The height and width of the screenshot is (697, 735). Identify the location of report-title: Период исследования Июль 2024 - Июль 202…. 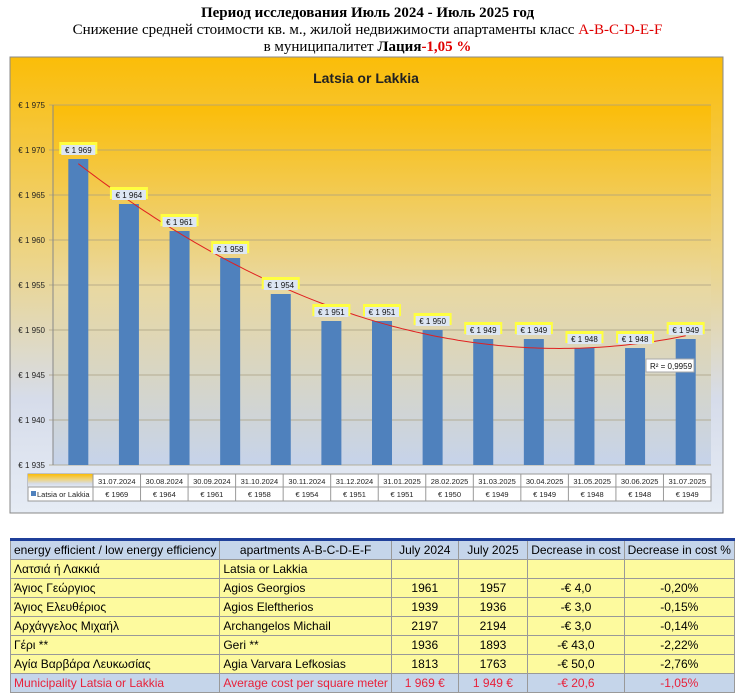
(367, 13).